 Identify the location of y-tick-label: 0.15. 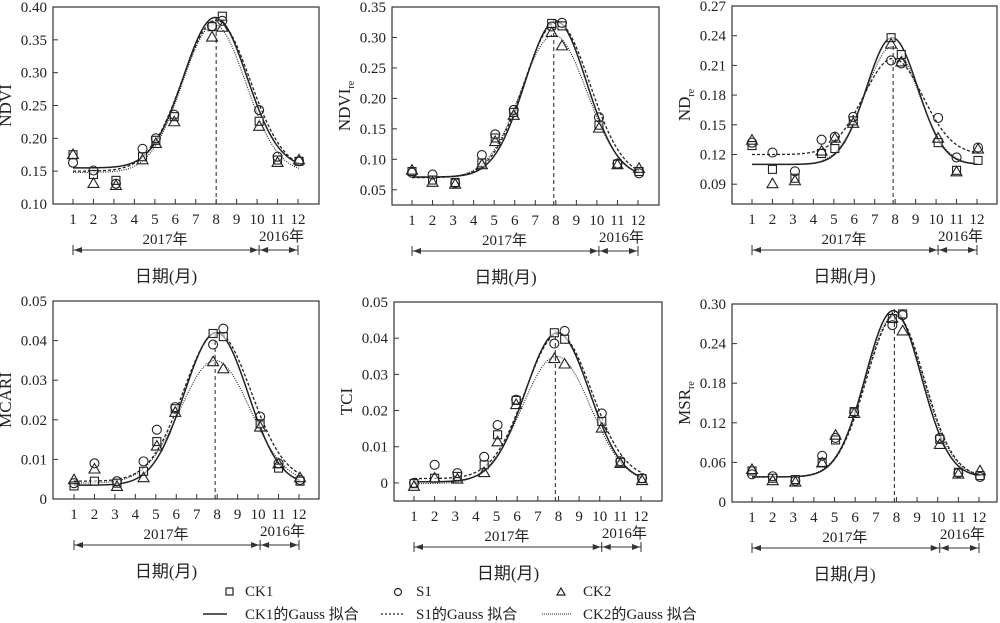
(34, 172).